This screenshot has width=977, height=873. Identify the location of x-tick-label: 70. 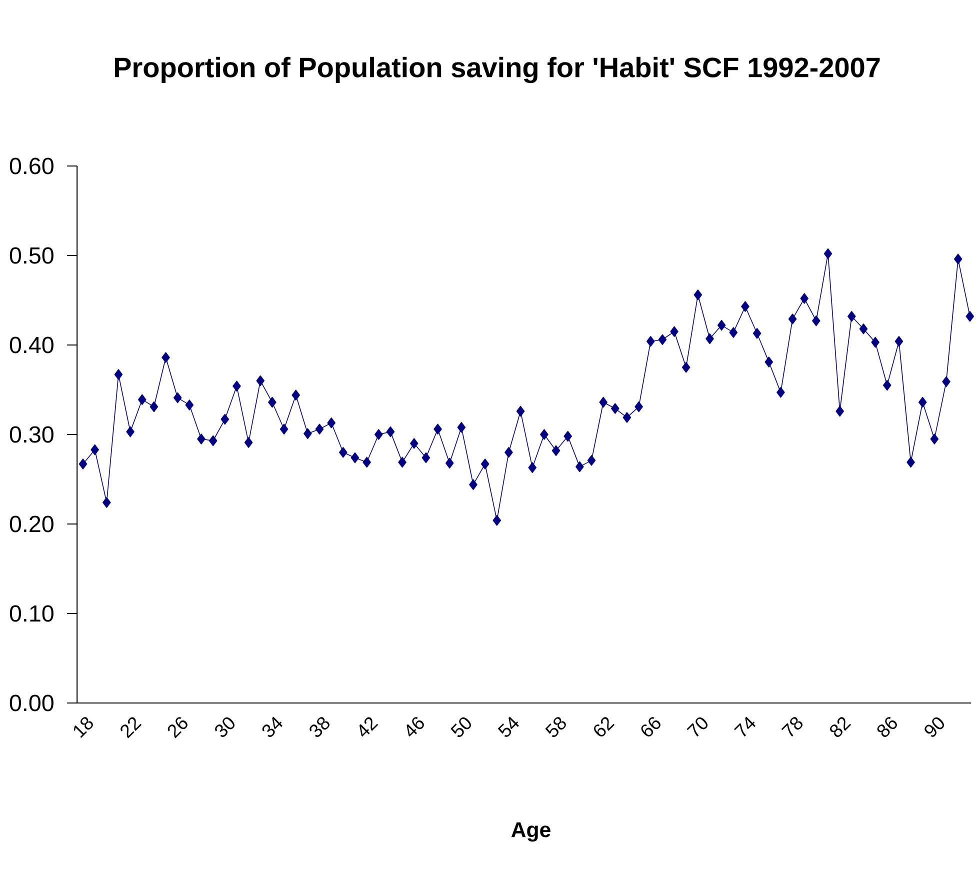
(697, 727).